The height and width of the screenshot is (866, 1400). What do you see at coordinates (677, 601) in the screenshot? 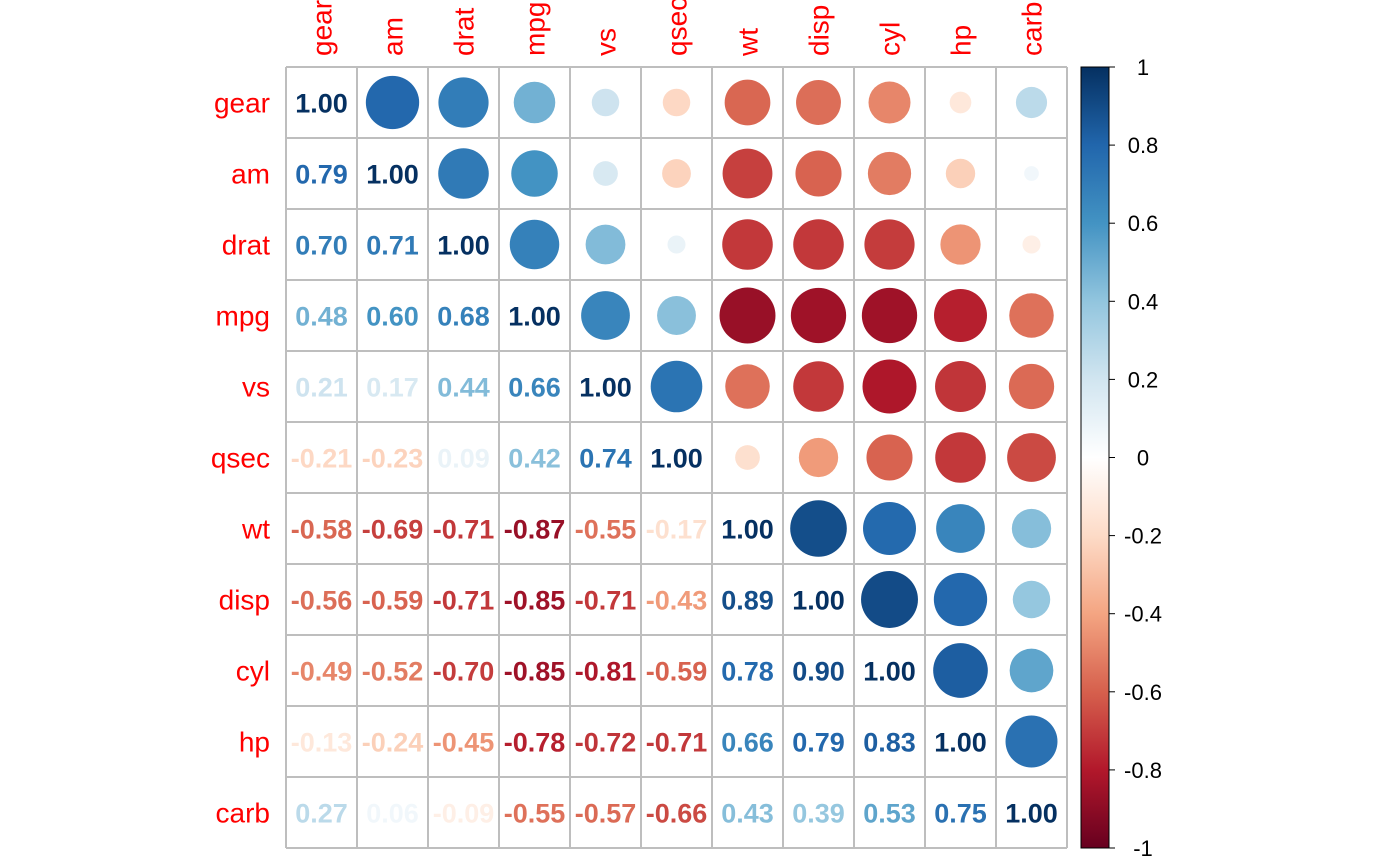
I see `corr-value-disp-qsec: -0.43` at bounding box center [677, 601].